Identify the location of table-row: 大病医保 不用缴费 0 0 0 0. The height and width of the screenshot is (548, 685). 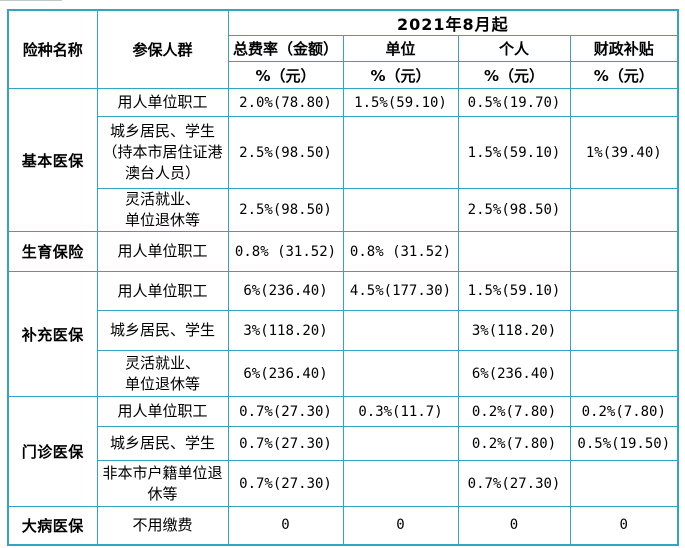
(343, 525).